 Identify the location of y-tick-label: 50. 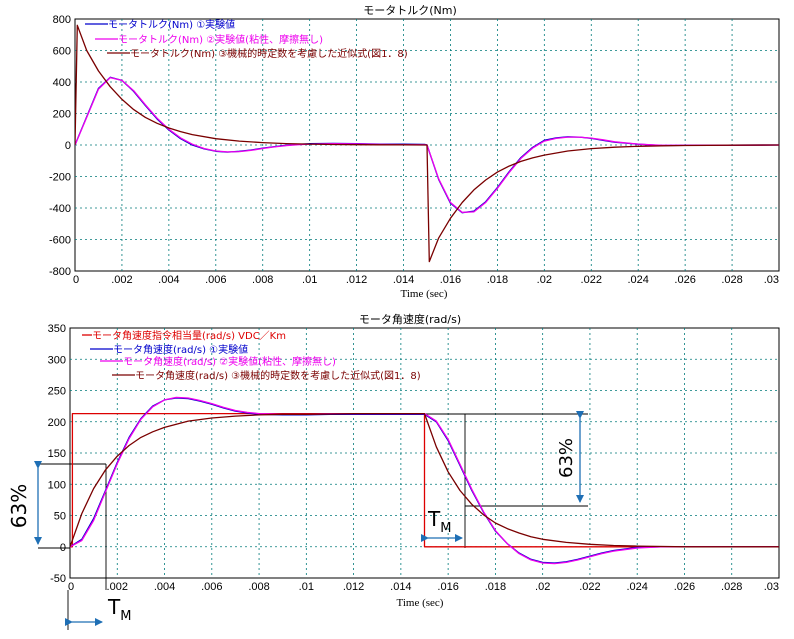
(60, 517).